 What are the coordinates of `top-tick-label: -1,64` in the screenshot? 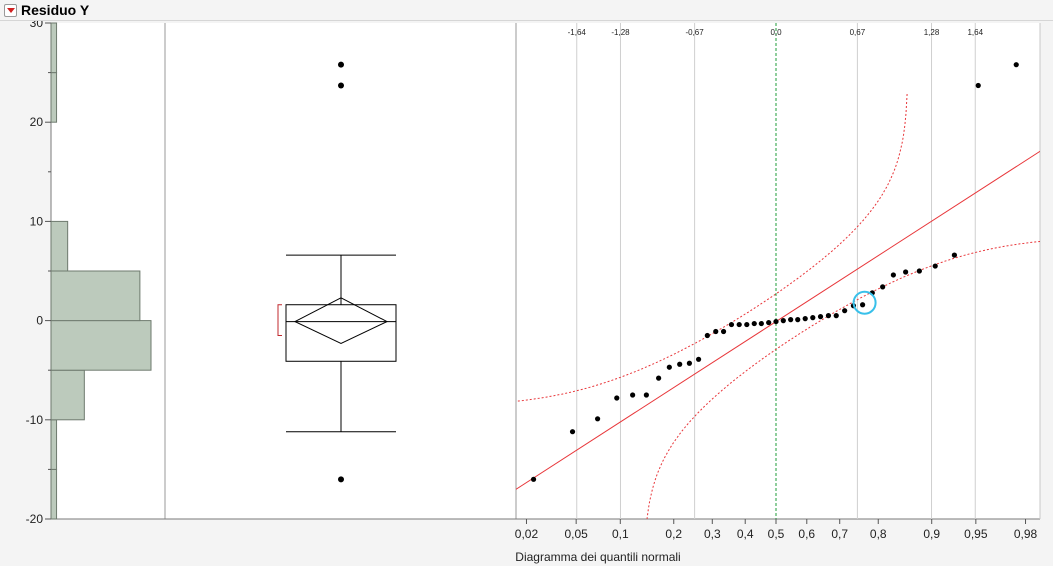 It's located at (577, 32).